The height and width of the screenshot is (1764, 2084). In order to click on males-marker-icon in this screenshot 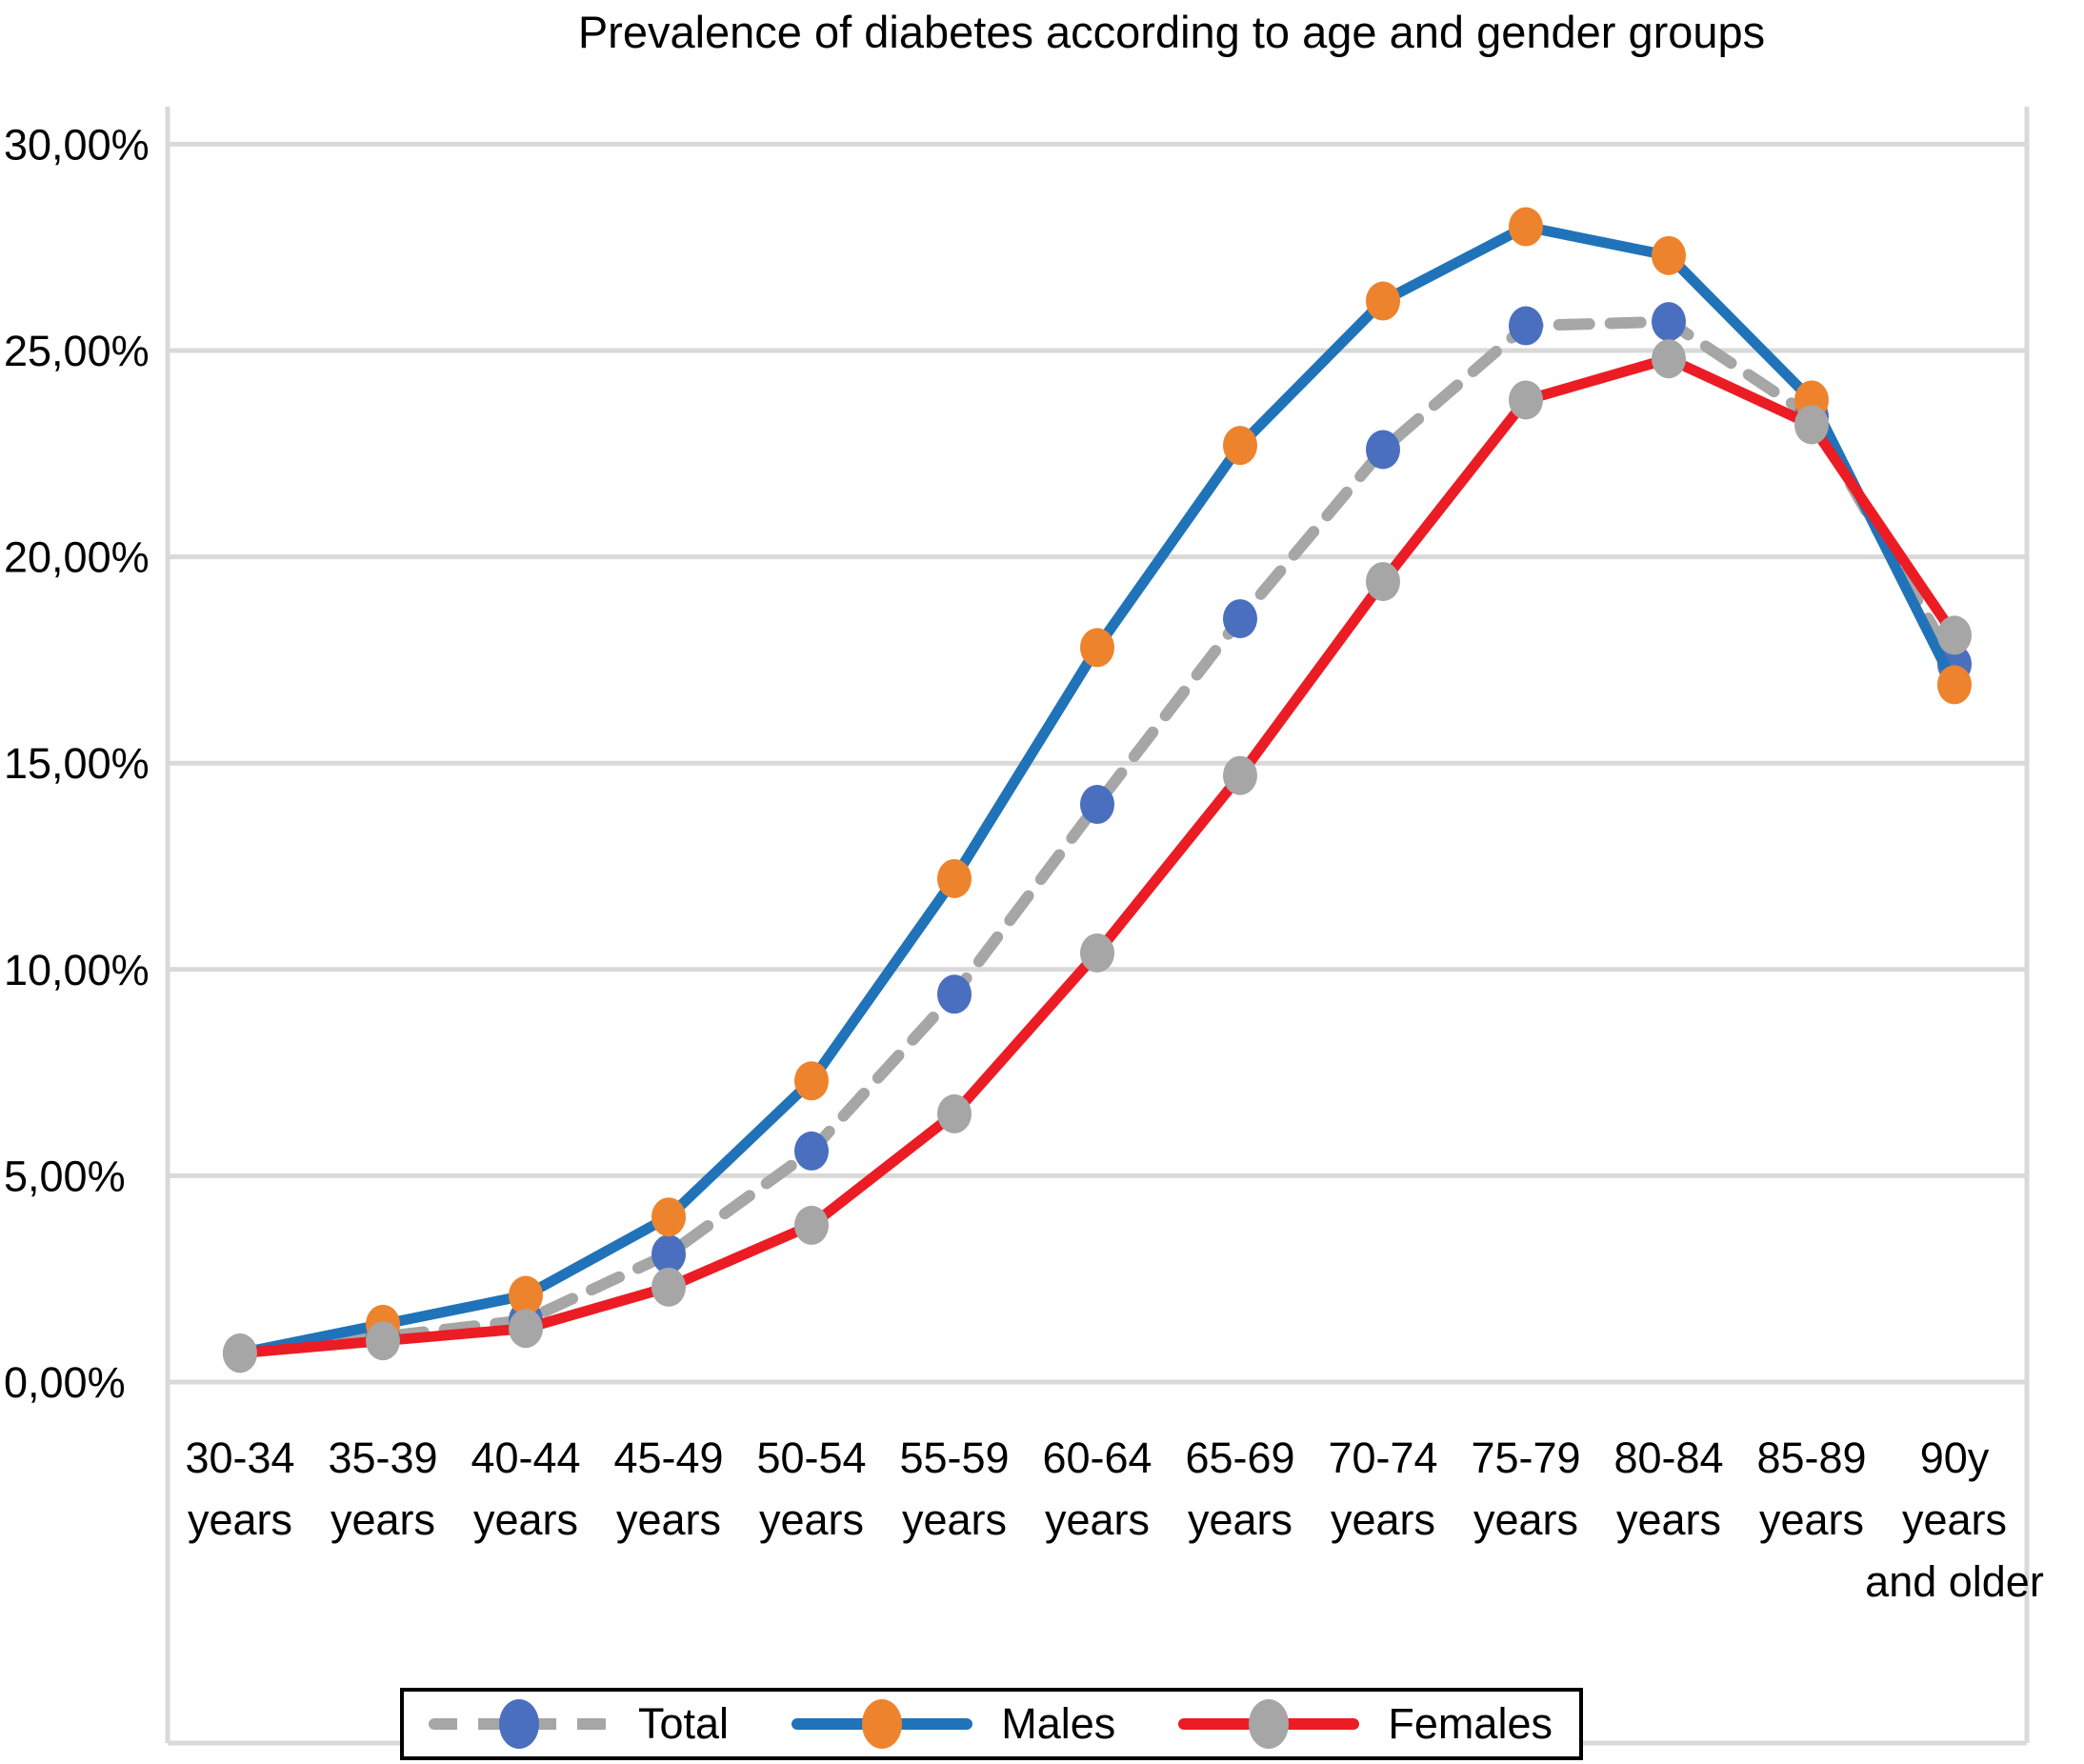, I will do `click(883, 1724)`.